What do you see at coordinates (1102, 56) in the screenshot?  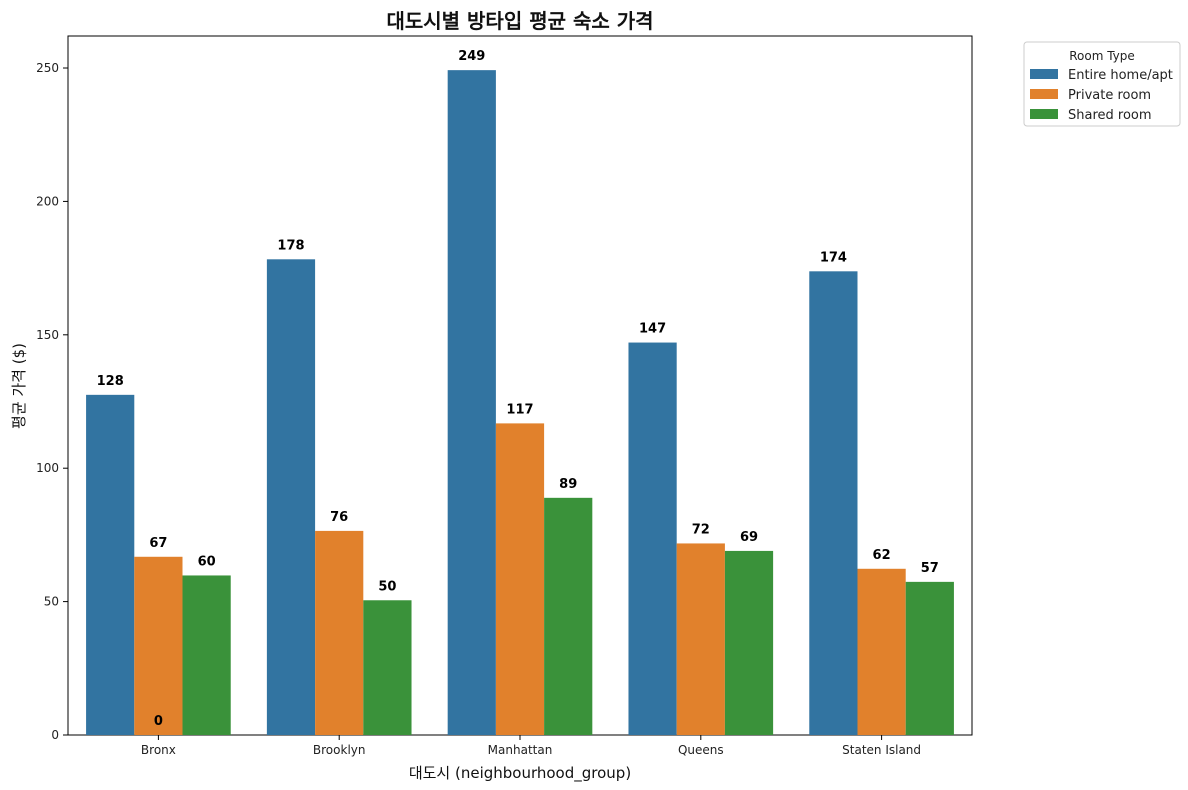 I see `legend-title: Room Type` at bounding box center [1102, 56].